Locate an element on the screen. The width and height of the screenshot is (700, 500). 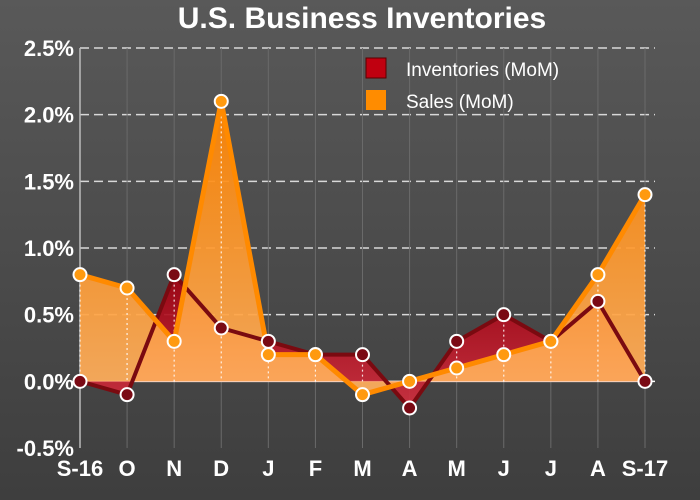
y-tick-label: 0.5% is located at coordinates (49, 315).